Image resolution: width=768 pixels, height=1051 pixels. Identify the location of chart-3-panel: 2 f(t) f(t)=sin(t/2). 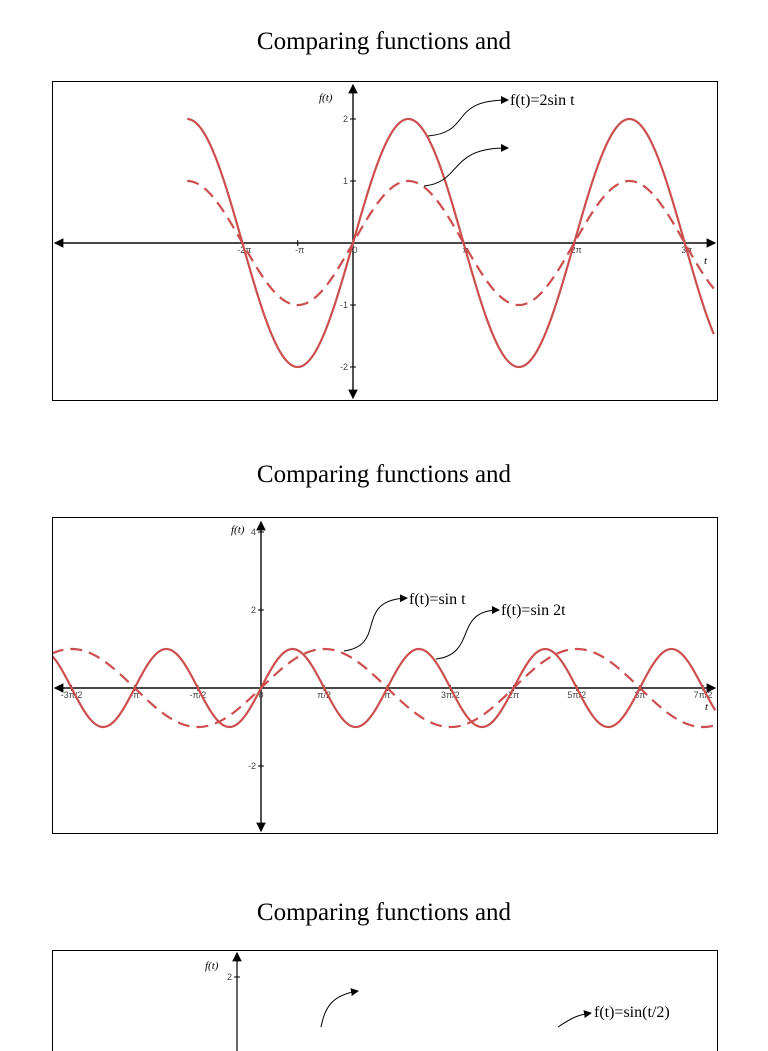
(385, 1000).